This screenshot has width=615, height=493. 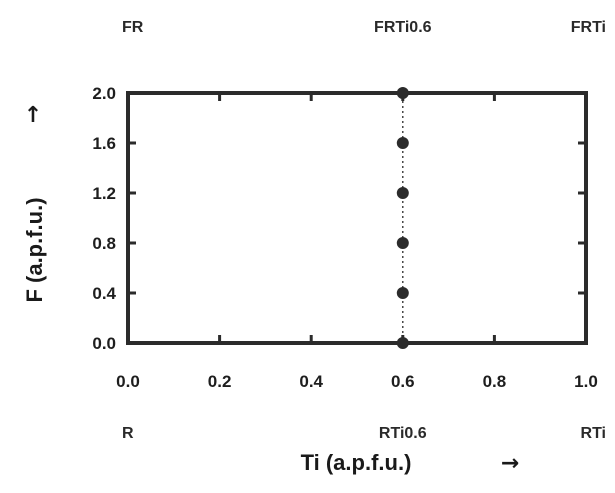 I want to click on bottom-annotations: R RTi0.6 RTi, so click(x=364, y=433).